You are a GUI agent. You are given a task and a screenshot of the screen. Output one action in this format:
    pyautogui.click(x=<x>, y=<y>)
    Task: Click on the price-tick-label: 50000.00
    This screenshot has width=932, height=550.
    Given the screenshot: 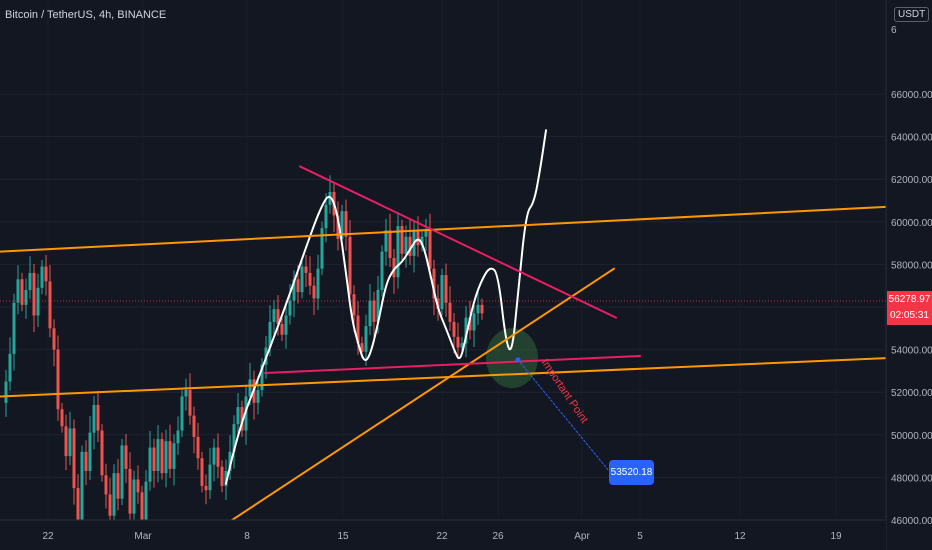 What is the action you would take?
    pyautogui.click(x=911, y=436)
    